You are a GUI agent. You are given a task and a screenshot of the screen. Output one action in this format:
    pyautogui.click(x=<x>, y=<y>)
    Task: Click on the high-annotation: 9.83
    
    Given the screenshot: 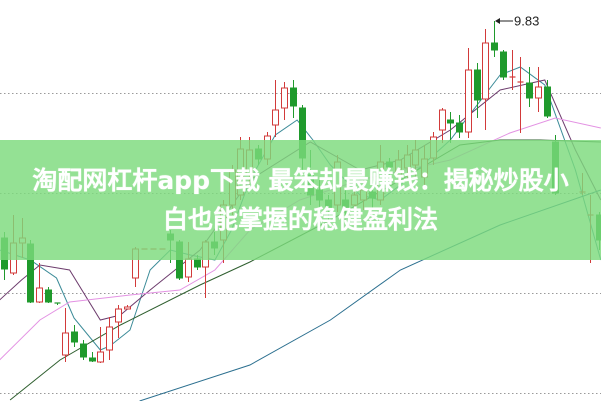 What is the action you would take?
    pyautogui.click(x=517, y=21)
    